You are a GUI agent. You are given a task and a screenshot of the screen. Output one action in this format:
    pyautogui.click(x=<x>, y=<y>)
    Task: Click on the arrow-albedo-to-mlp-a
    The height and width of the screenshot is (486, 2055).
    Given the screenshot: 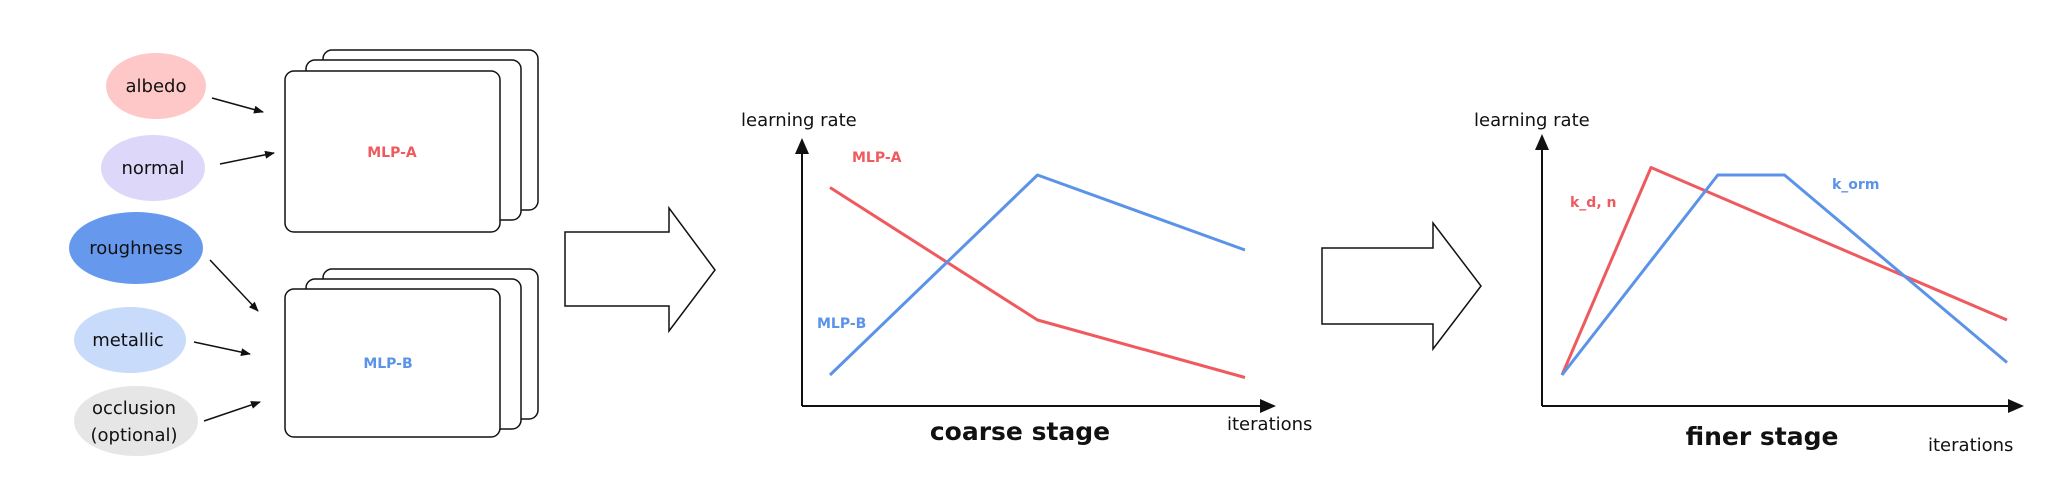 What is the action you would take?
    pyautogui.click(x=237, y=105)
    